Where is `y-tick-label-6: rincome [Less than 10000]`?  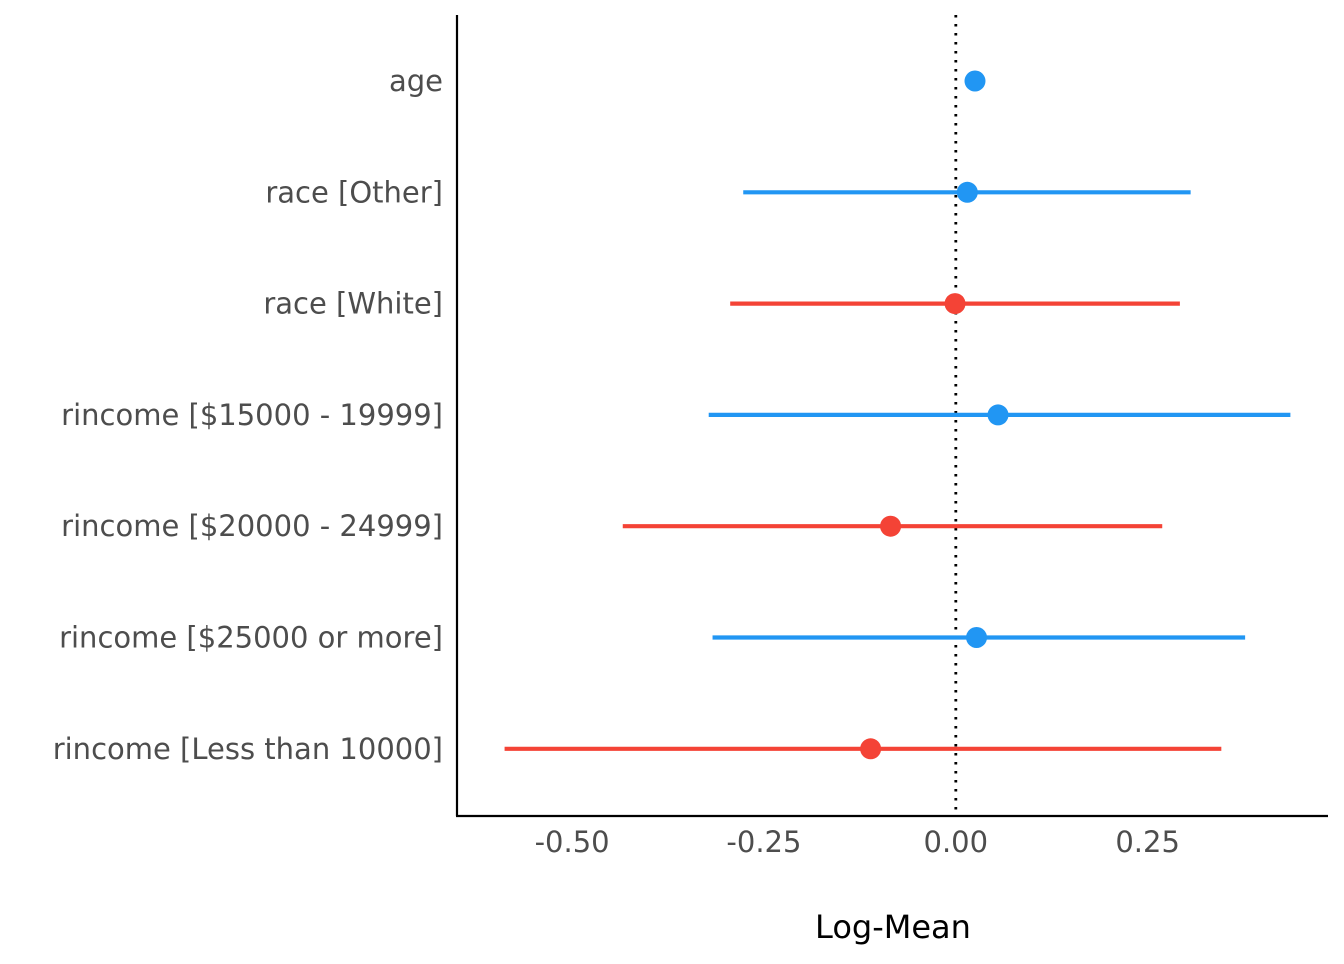 y-tick-label-6: rincome [Less than 10000] is located at coordinates (248, 749).